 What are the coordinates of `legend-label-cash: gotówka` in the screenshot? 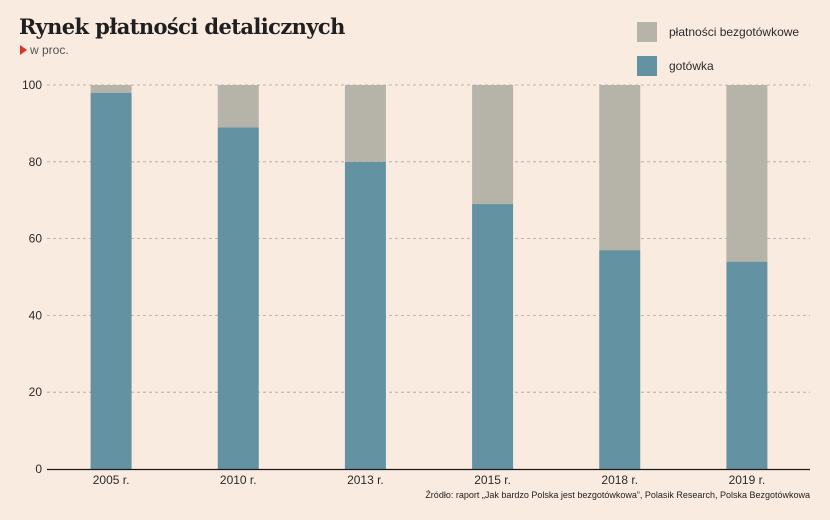 It's located at (691, 66).